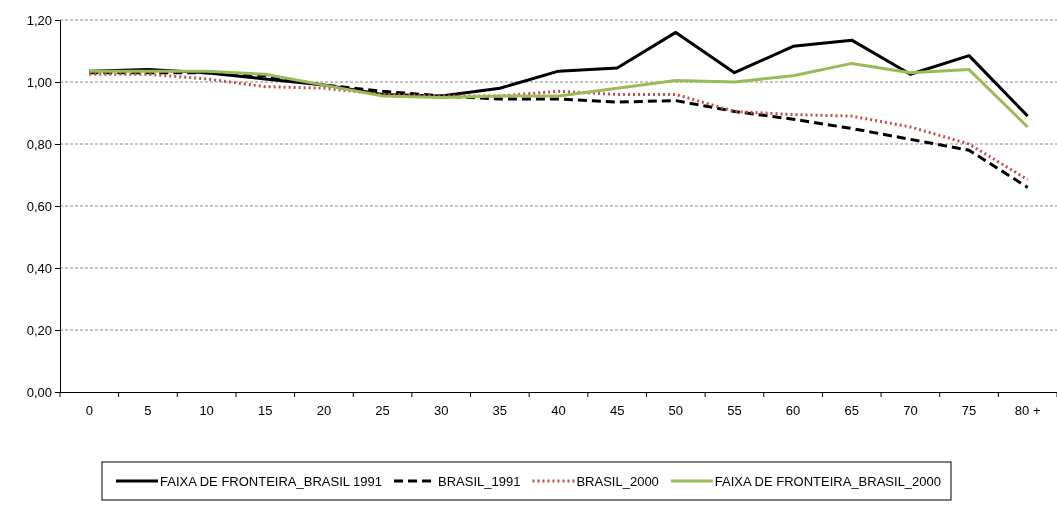 This screenshot has width=1057, height=514. I want to click on x-tick-label: 65, so click(851, 411).